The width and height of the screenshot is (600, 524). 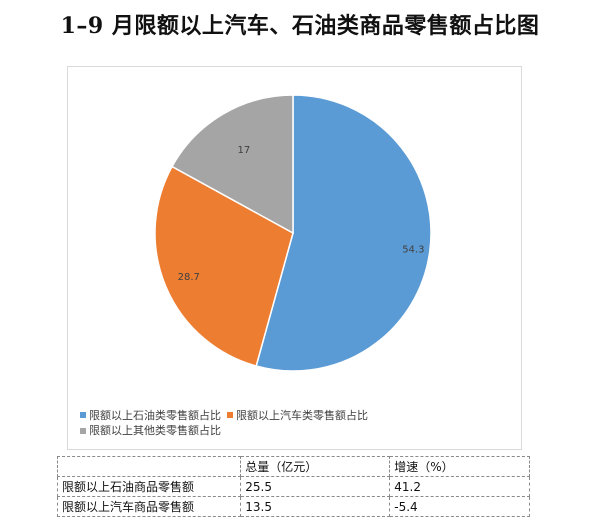 I want to click on table-header-cell: 增速（%）, so click(x=459, y=466).